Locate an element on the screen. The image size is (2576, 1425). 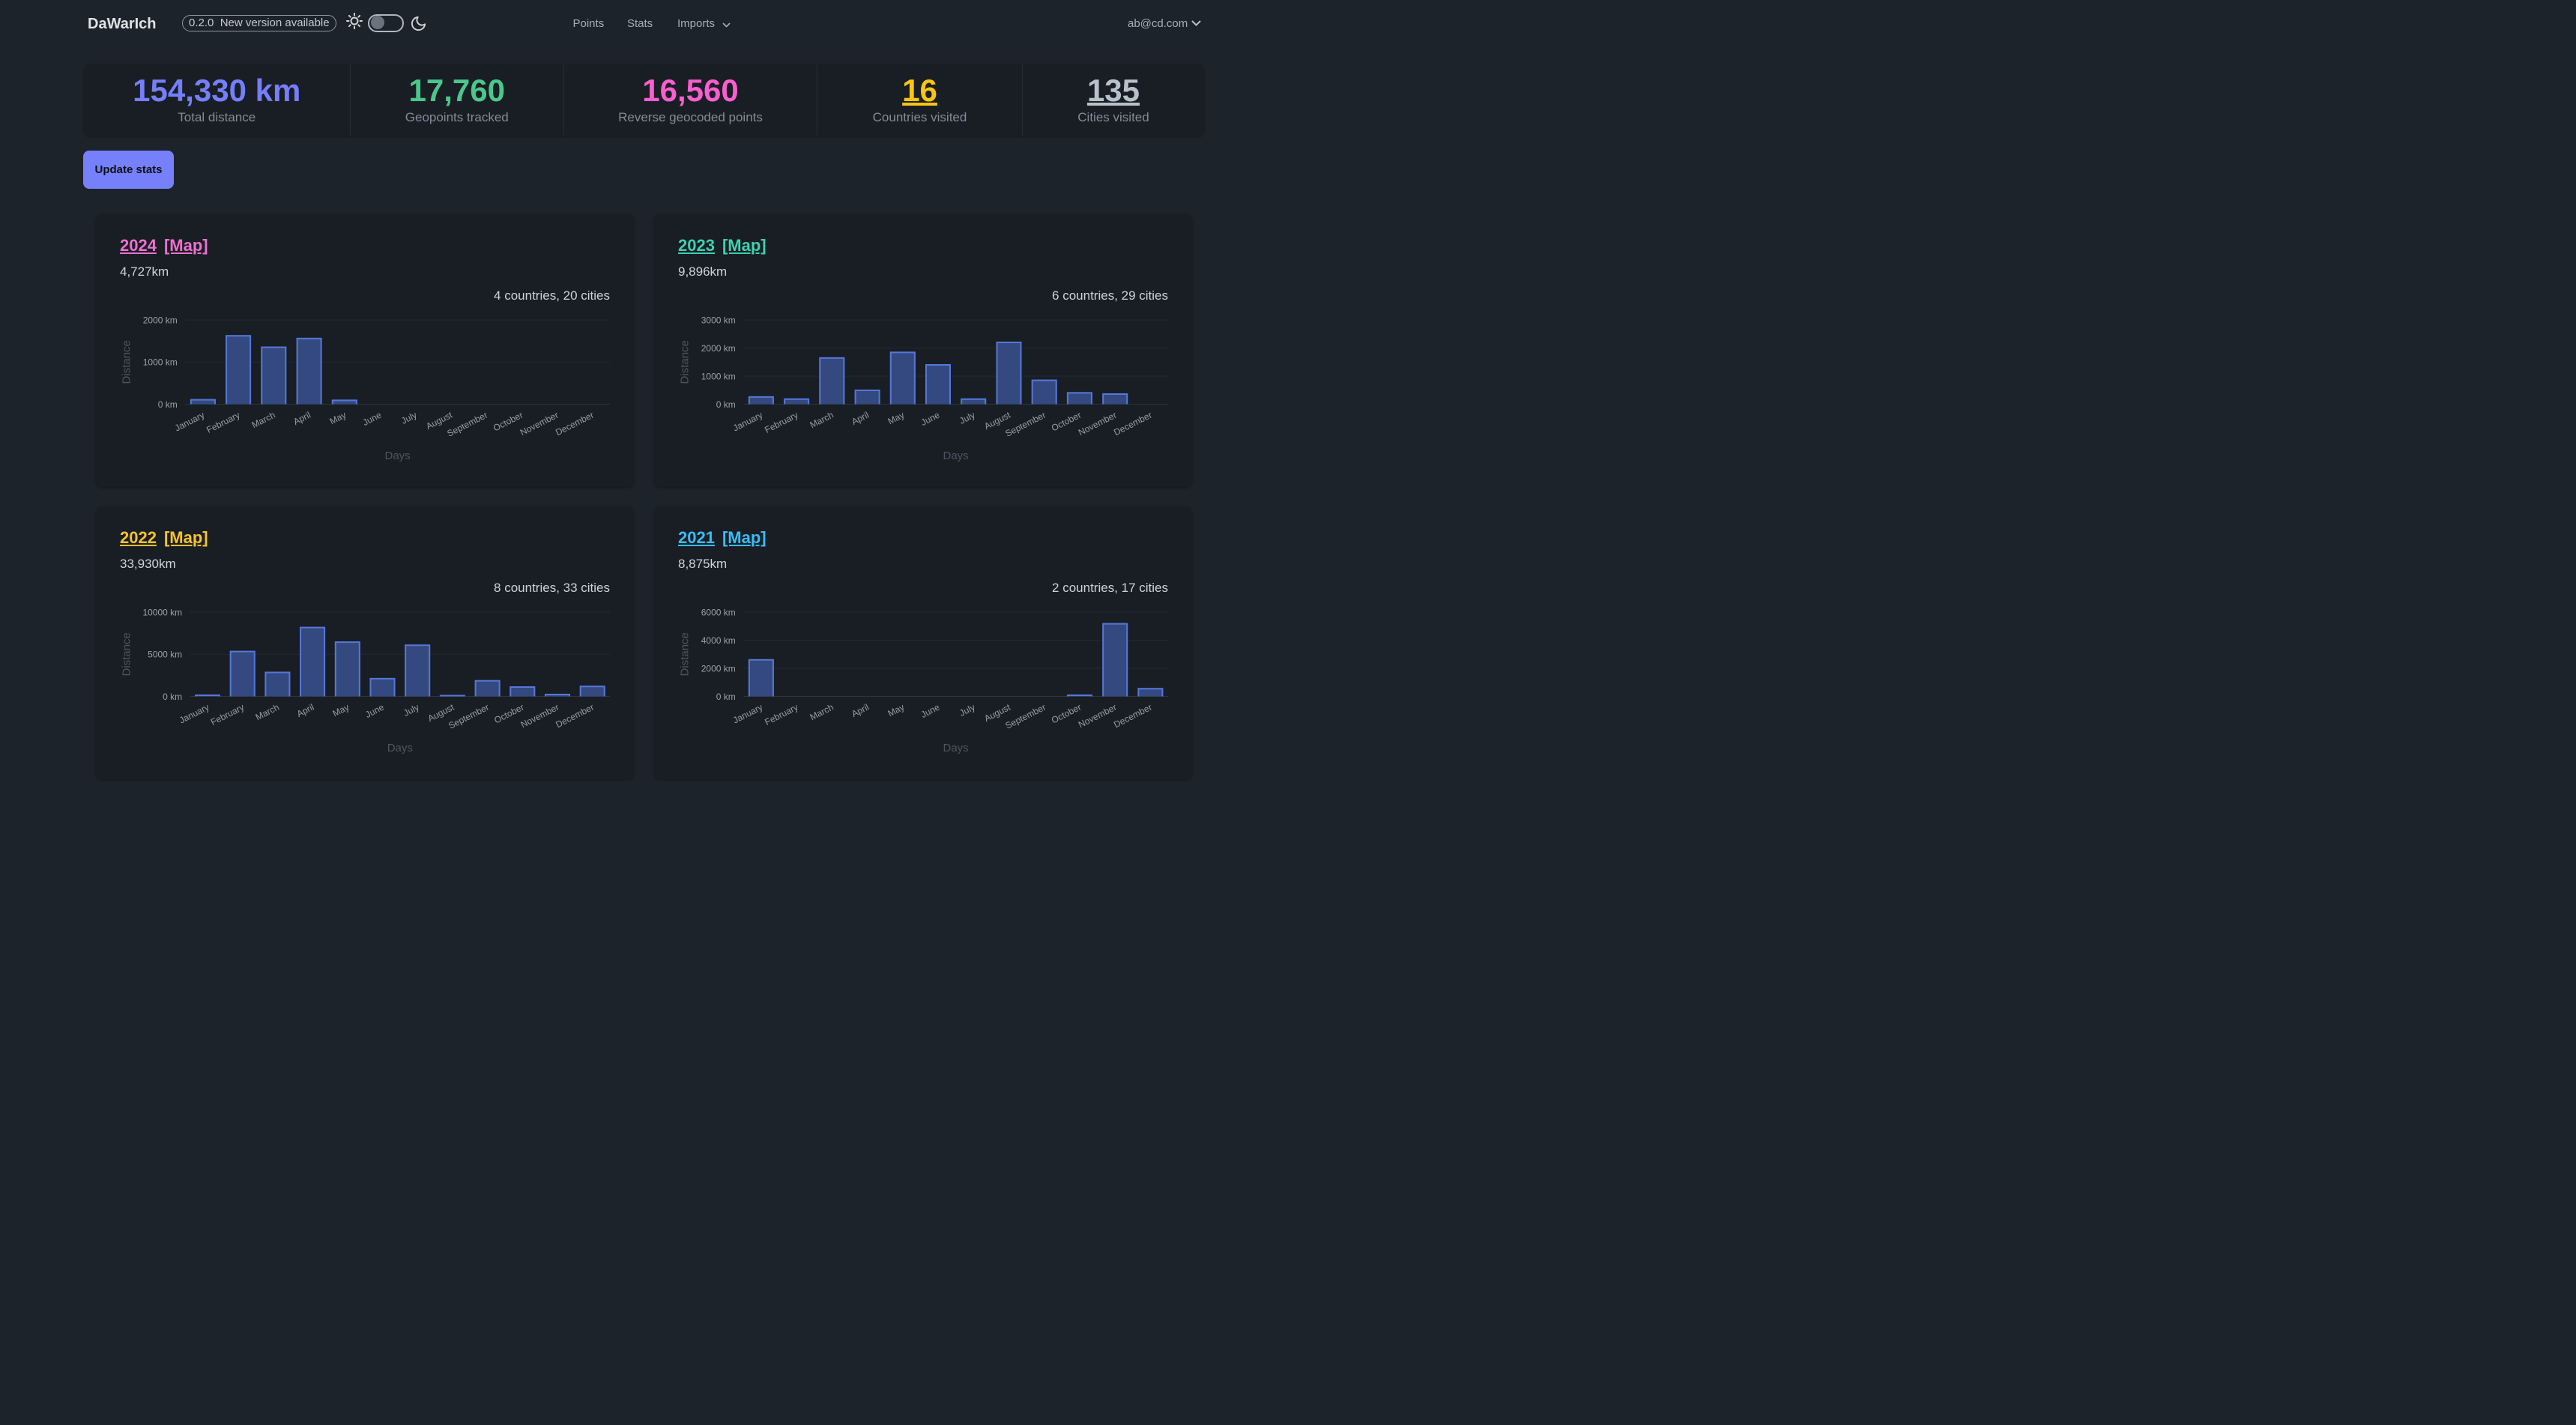
svg-text: 4000 km is located at coordinates (718, 640).